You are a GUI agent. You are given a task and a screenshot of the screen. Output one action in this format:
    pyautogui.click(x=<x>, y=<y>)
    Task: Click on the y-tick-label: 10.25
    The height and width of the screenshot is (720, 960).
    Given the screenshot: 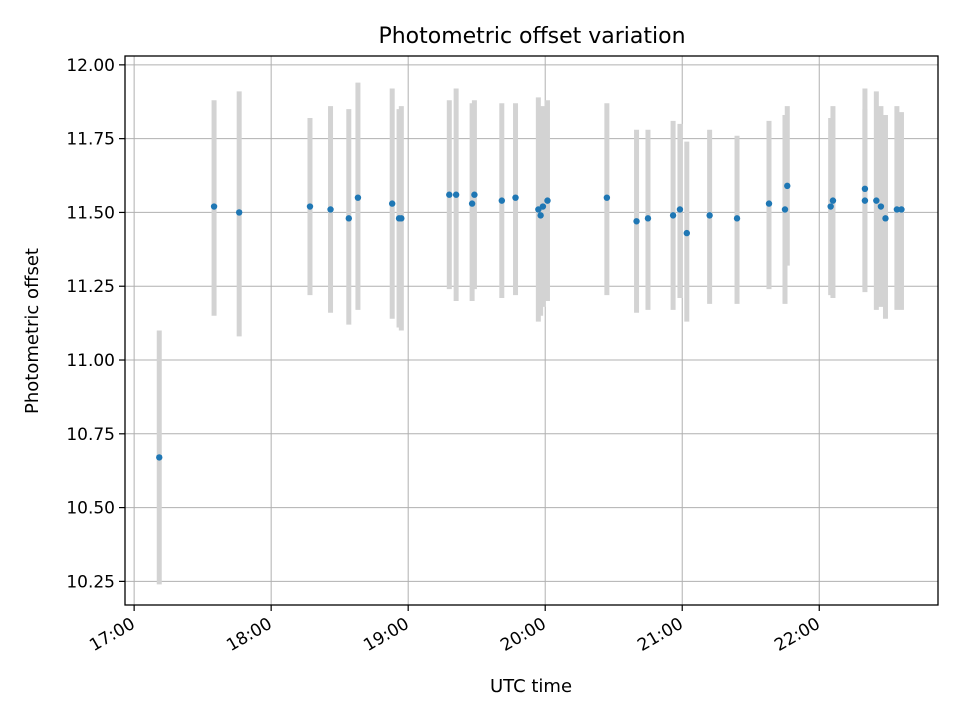 What is the action you would take?
    pyautogui.click(x=90, y=582)
    